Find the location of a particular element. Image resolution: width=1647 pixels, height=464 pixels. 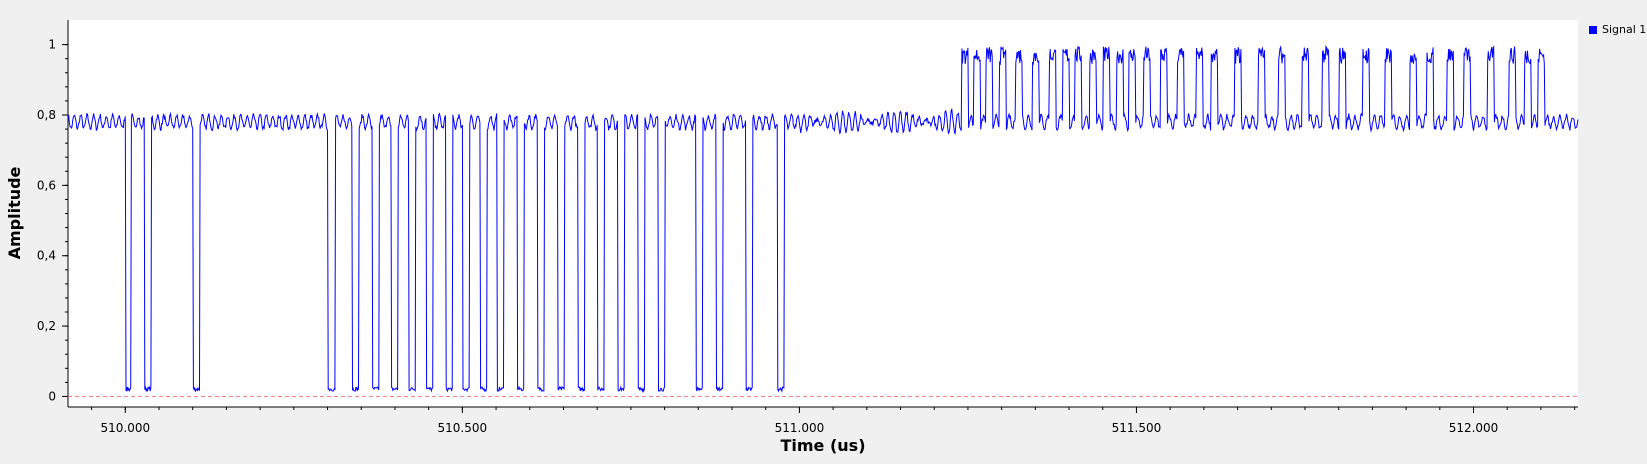

y-tick-label: 1 is located at coordinates (52, 45).